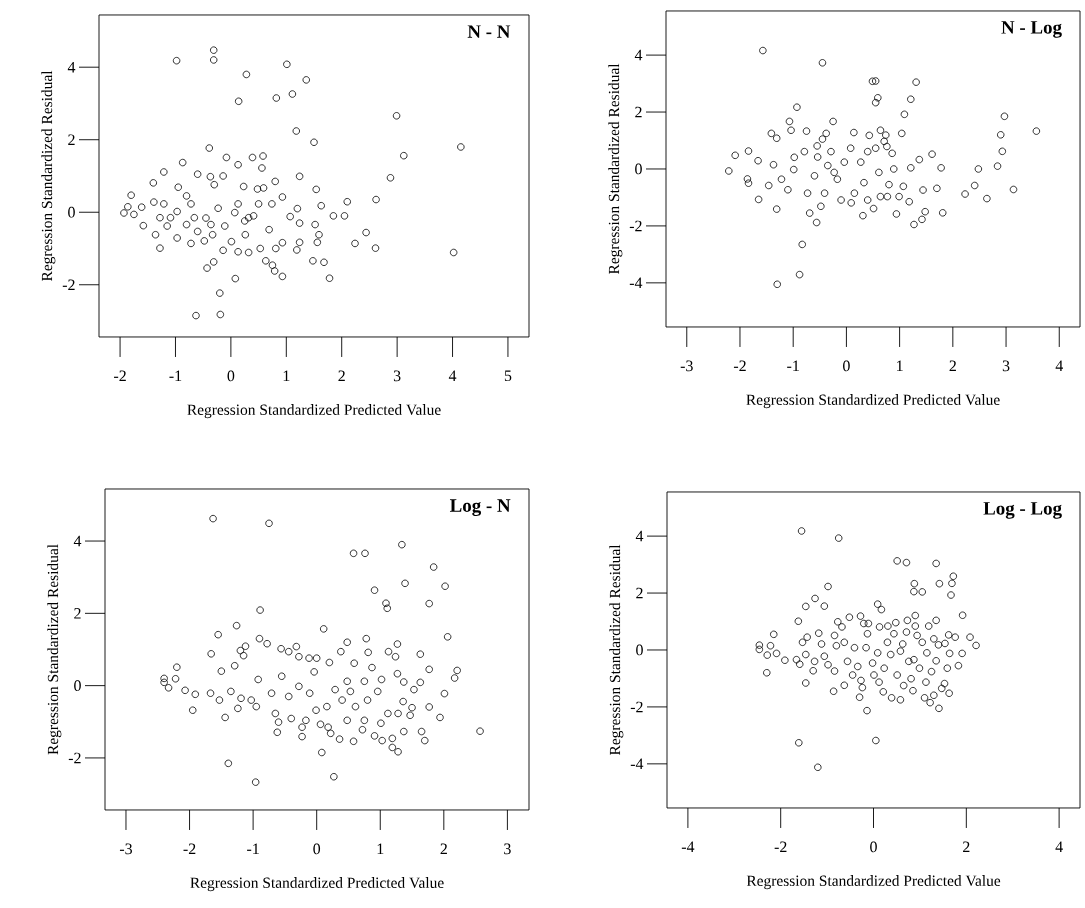  I want to click on chart-title: N - N, so click(489, 31).